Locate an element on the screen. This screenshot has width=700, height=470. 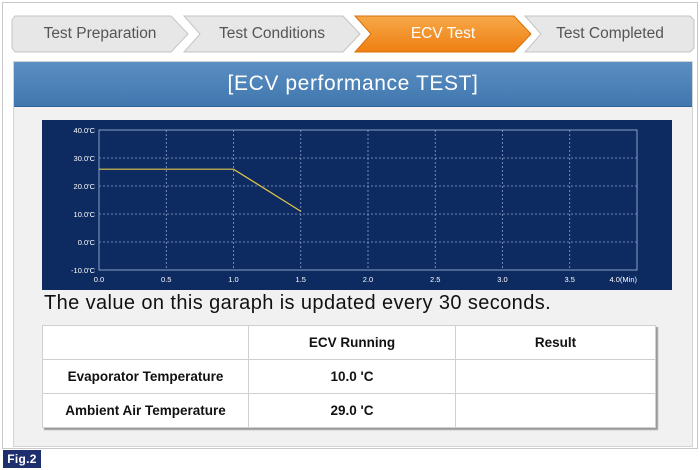
ecv-running-value: 29.0 'C is located at coordinates (352, 410).